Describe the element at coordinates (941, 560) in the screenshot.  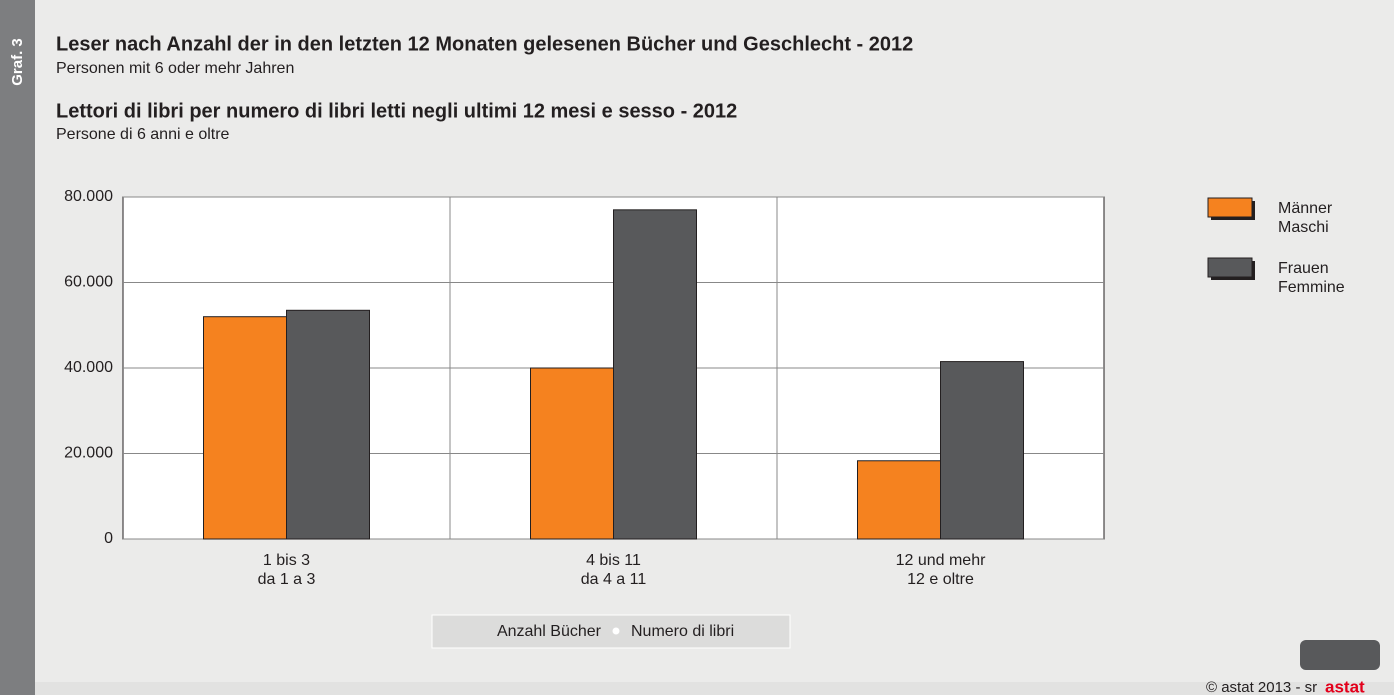
I see `x-tick-label: 12 und mehr` at that location.